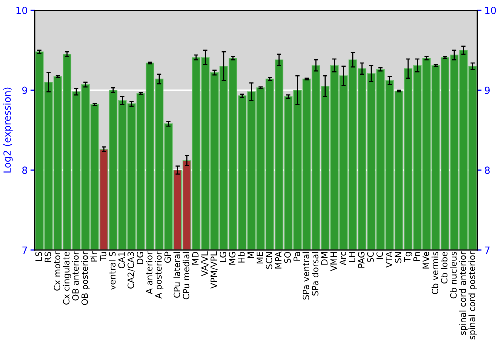  I want to click on x-tick-label: MPA, so click(278, 260).